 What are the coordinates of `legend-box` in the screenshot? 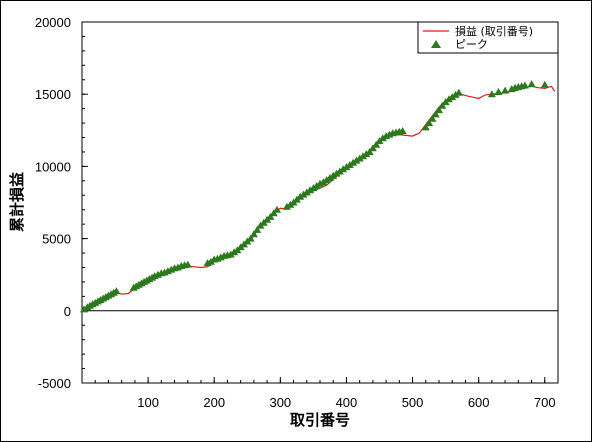 It's located at (488, 37).